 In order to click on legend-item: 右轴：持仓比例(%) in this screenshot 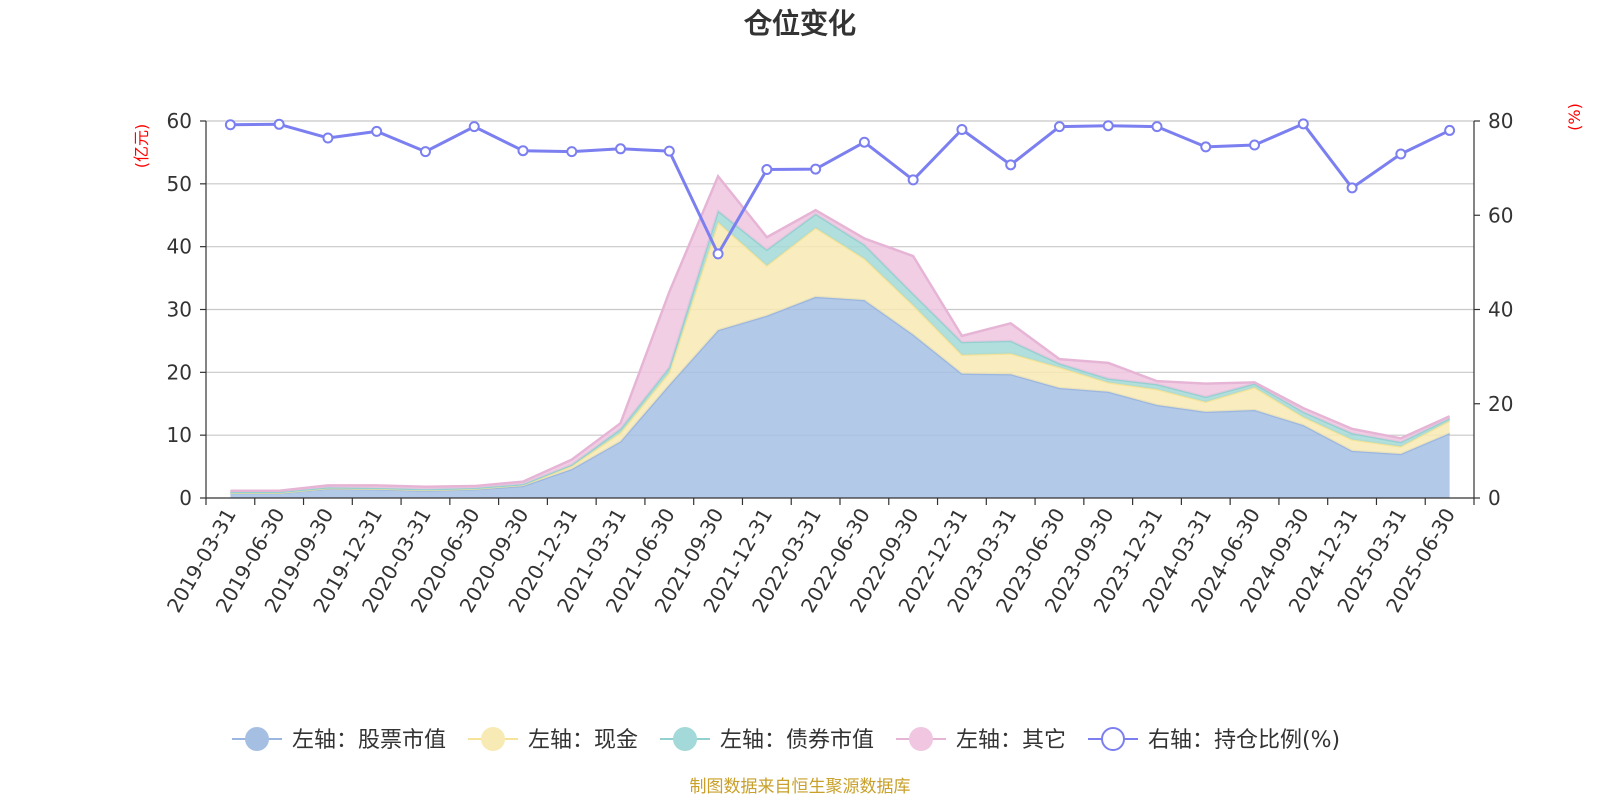, I will do `click(1214, 740)`.